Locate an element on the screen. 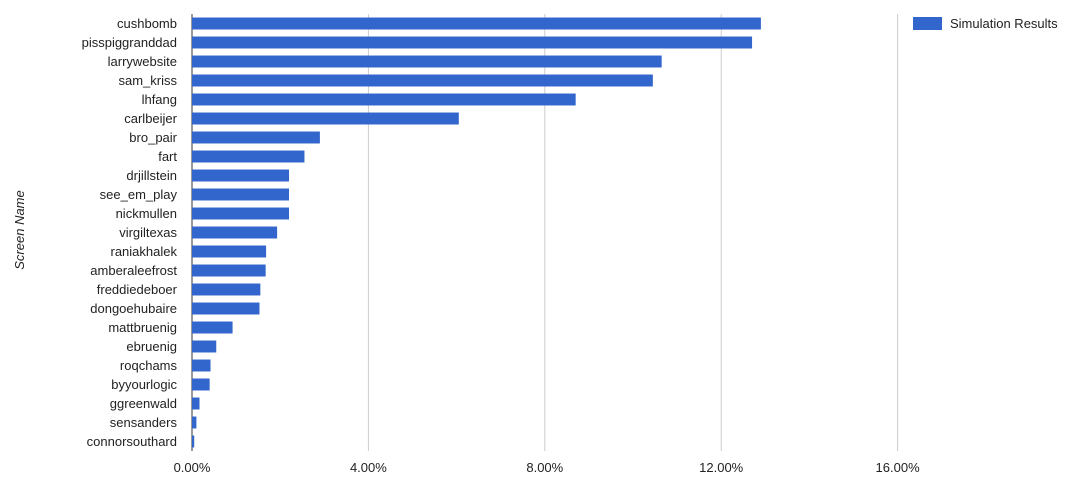 This screenshot has width=1088, height=501. bar-drjillstein is located at coordinates (241, 175).